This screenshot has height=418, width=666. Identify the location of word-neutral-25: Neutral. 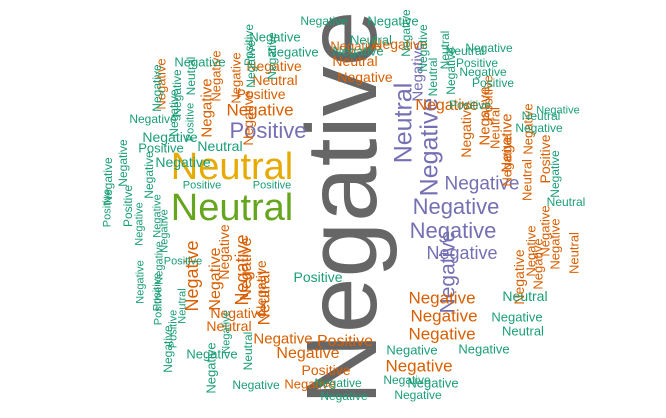
(229, 326).